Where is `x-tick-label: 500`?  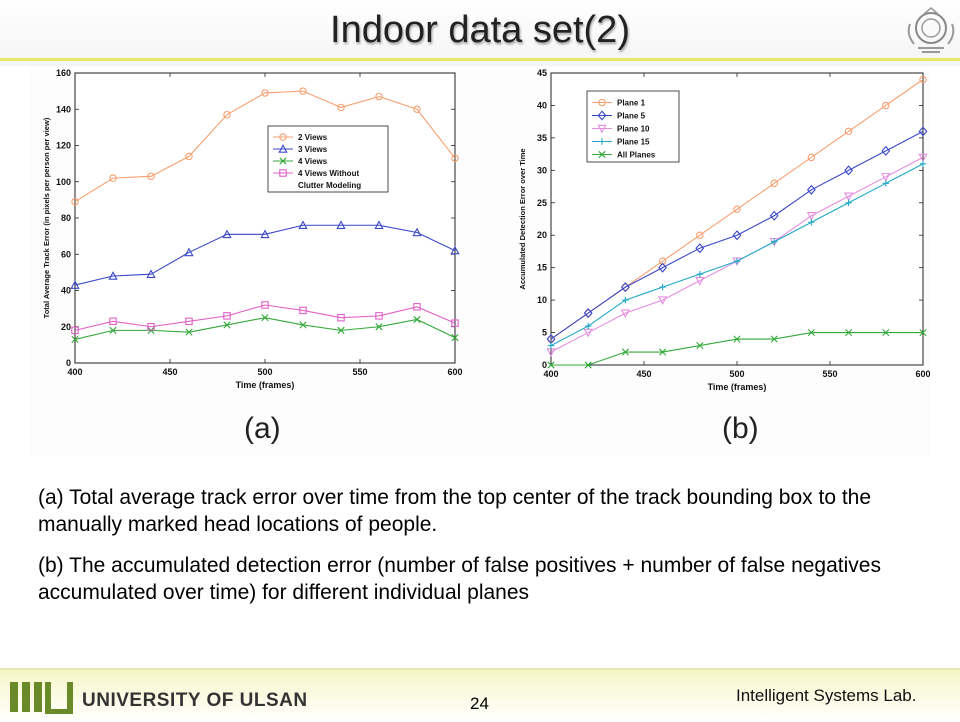 x-tick-label: 500 is located at coordinates (264, 372).